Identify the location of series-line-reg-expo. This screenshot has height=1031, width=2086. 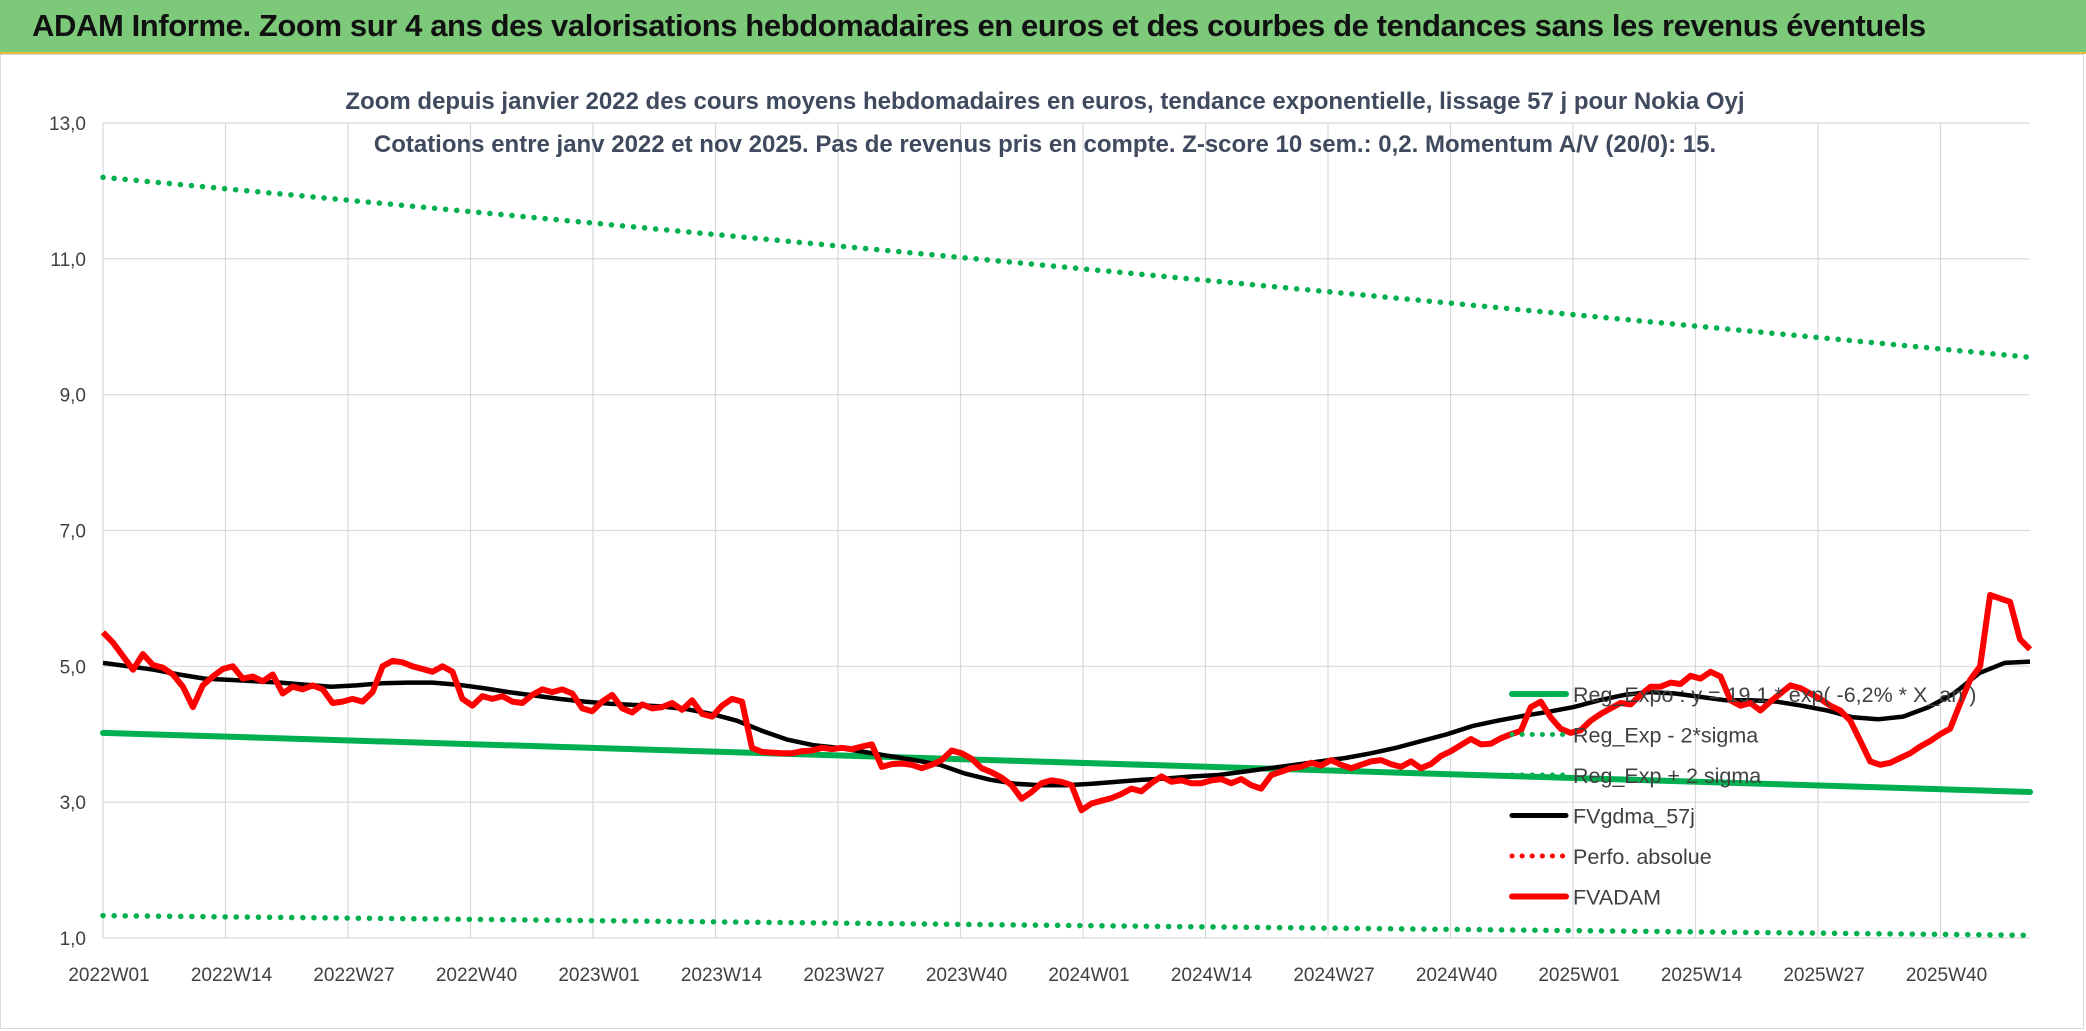
(1066, 762).